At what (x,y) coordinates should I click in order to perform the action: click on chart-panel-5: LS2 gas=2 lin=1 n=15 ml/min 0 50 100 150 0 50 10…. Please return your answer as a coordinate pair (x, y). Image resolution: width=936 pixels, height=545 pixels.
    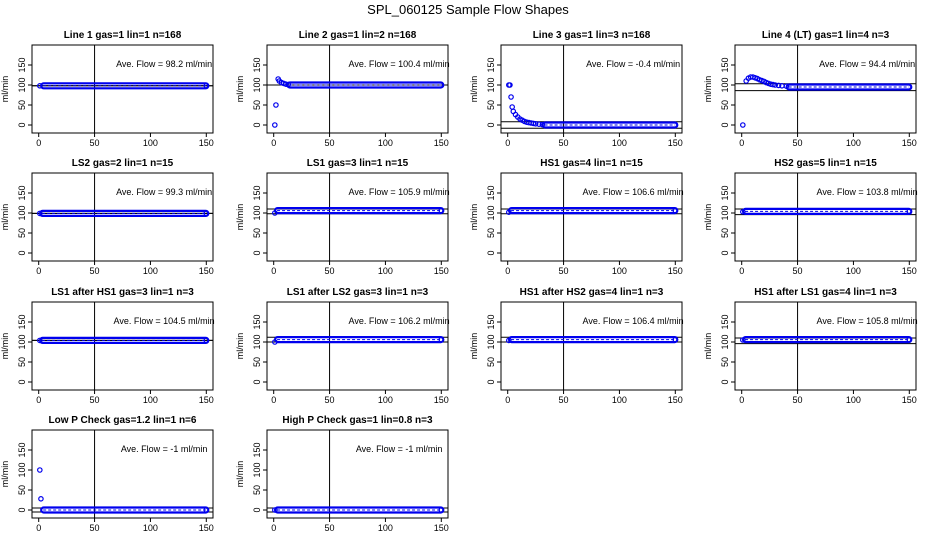
    Looking at the image, I should click on (107, 217).